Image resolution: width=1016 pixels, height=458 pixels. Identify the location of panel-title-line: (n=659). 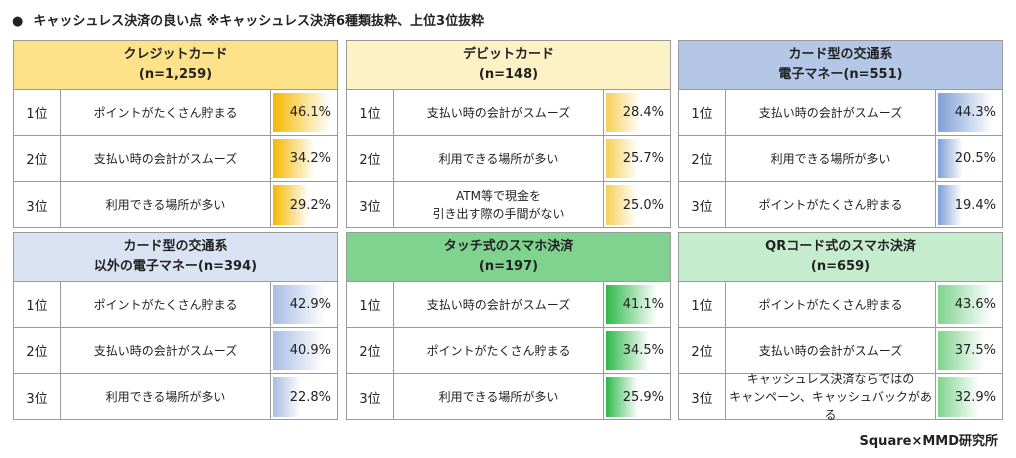
(840, 266).